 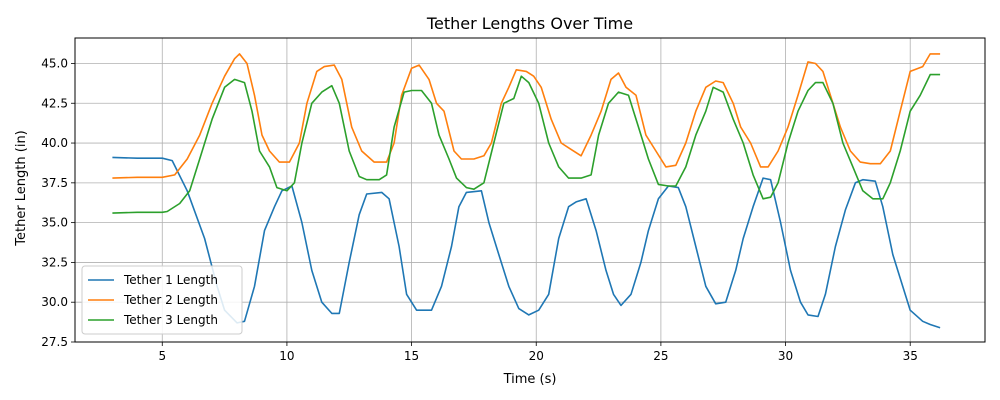 I want to click on x-tick-label: 10, so click(x=286, y=356).